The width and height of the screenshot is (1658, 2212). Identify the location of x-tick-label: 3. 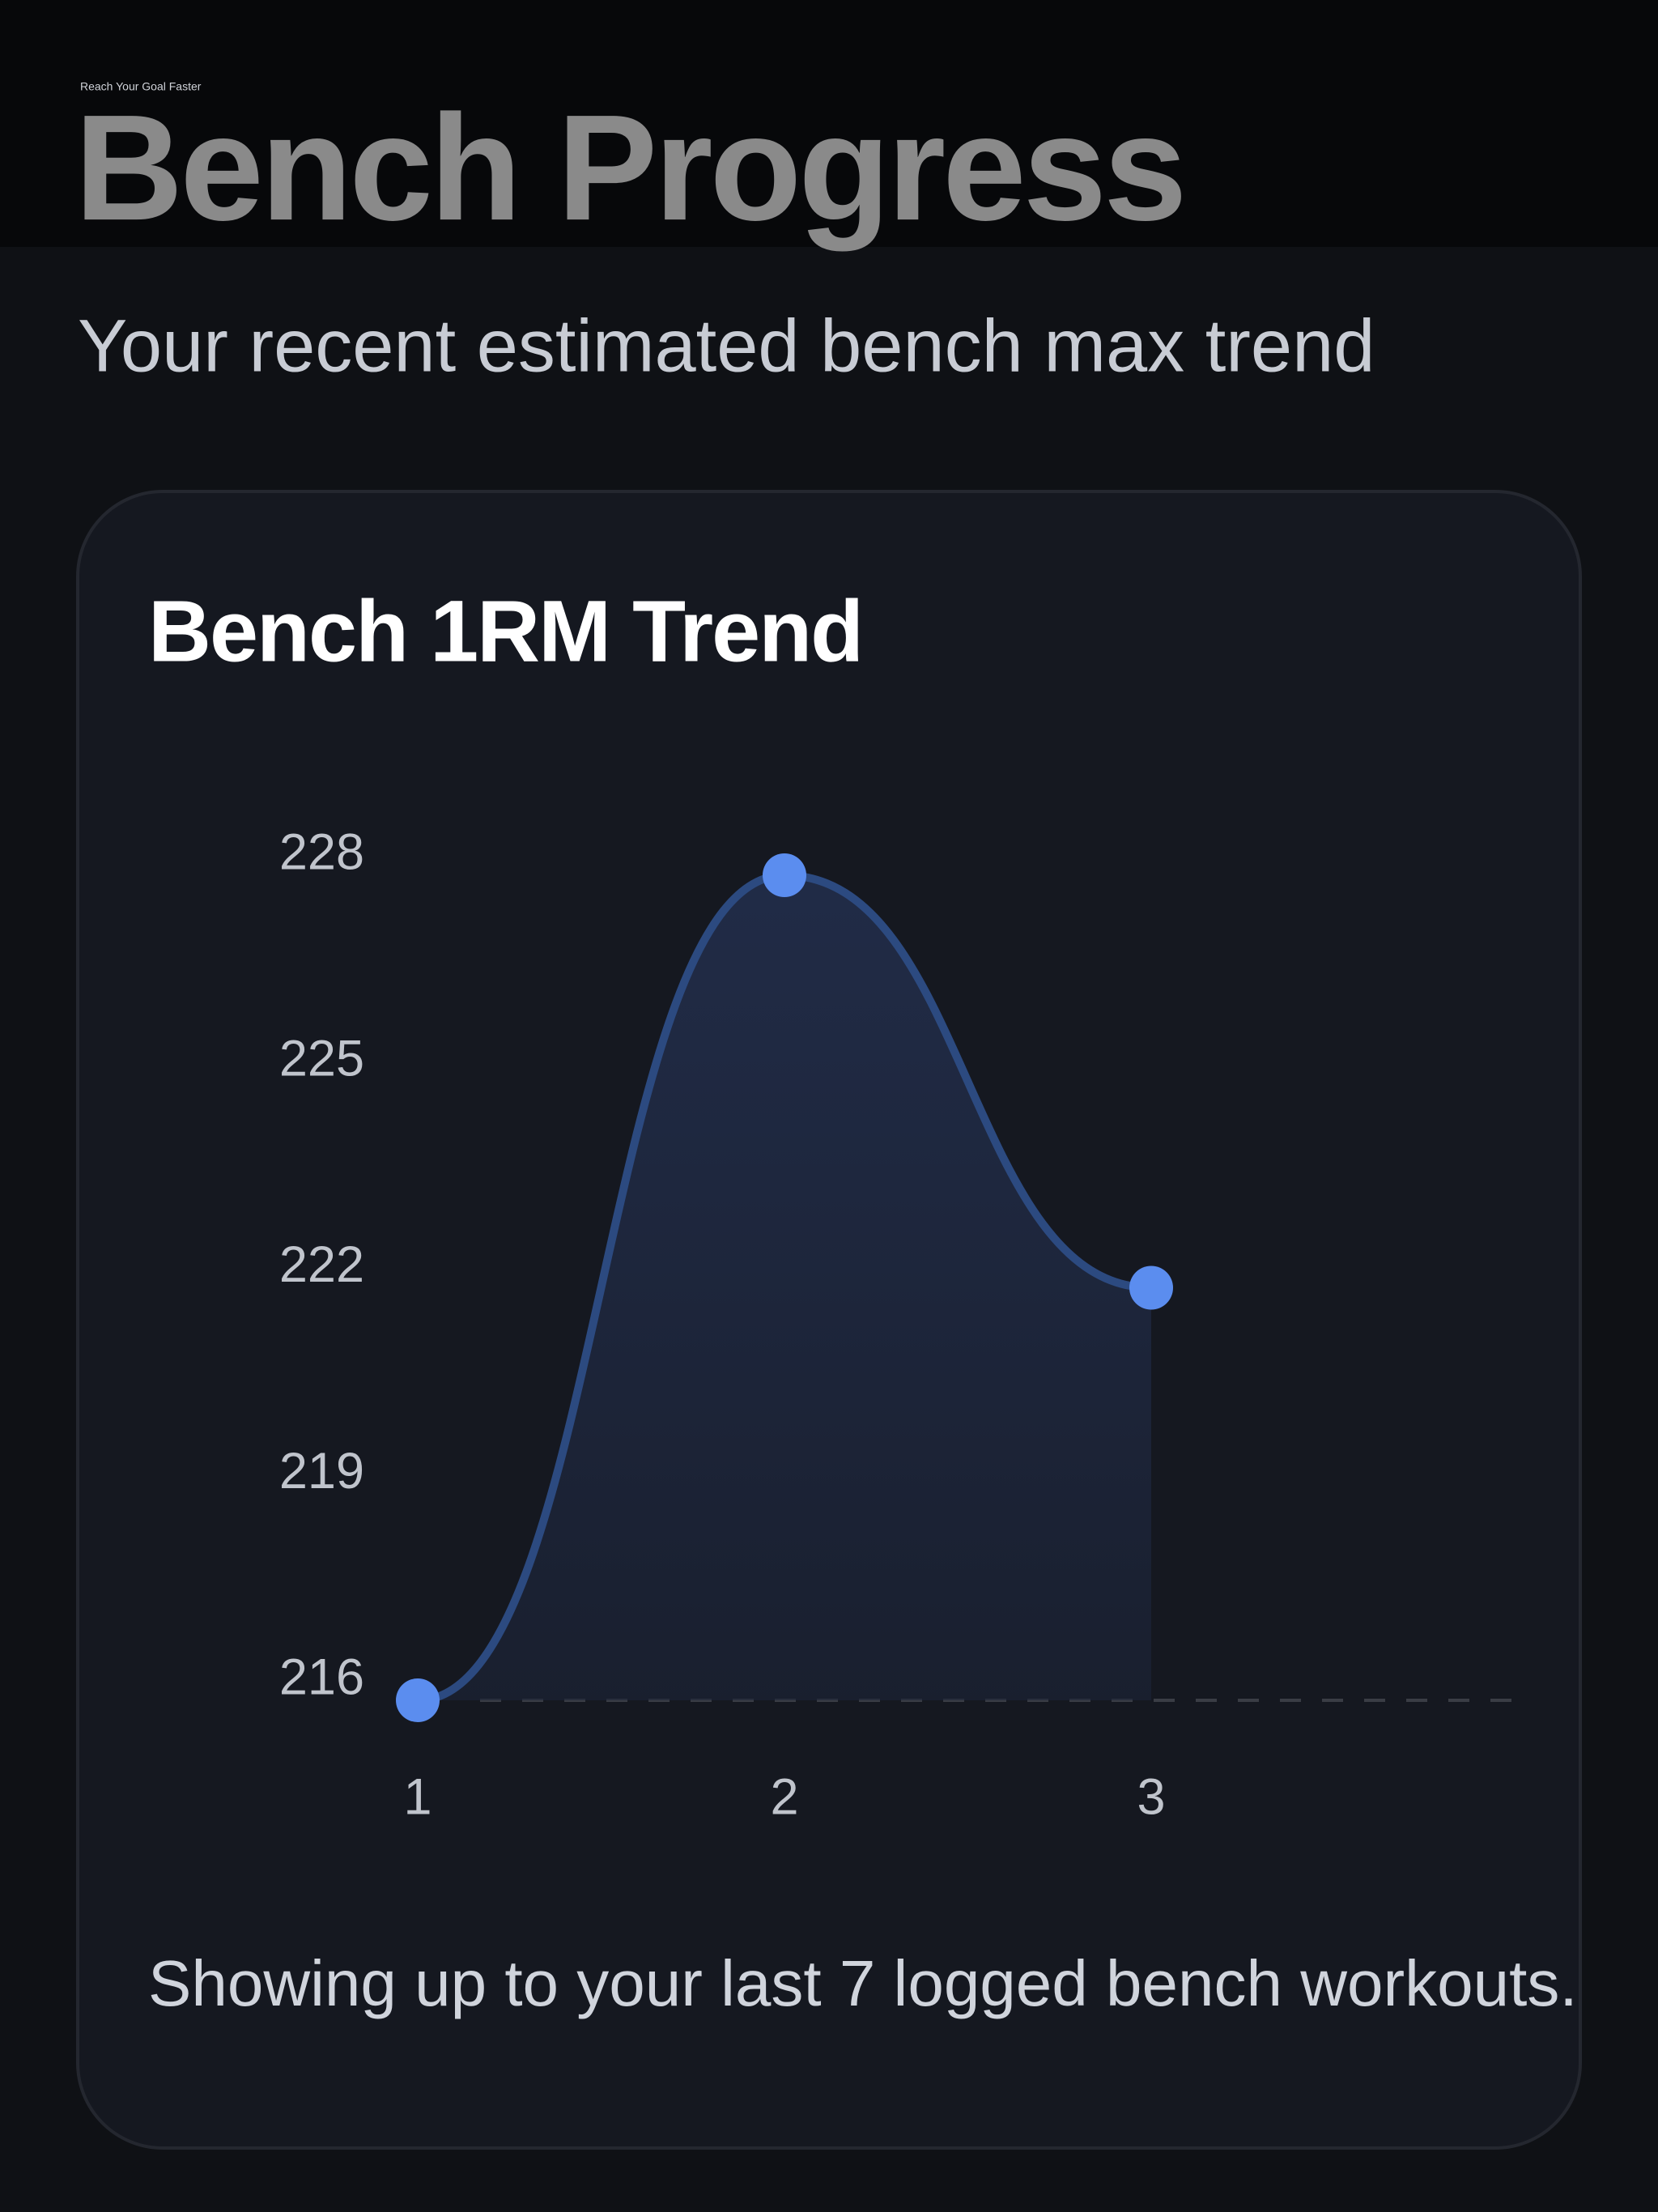
(1151, 1797).